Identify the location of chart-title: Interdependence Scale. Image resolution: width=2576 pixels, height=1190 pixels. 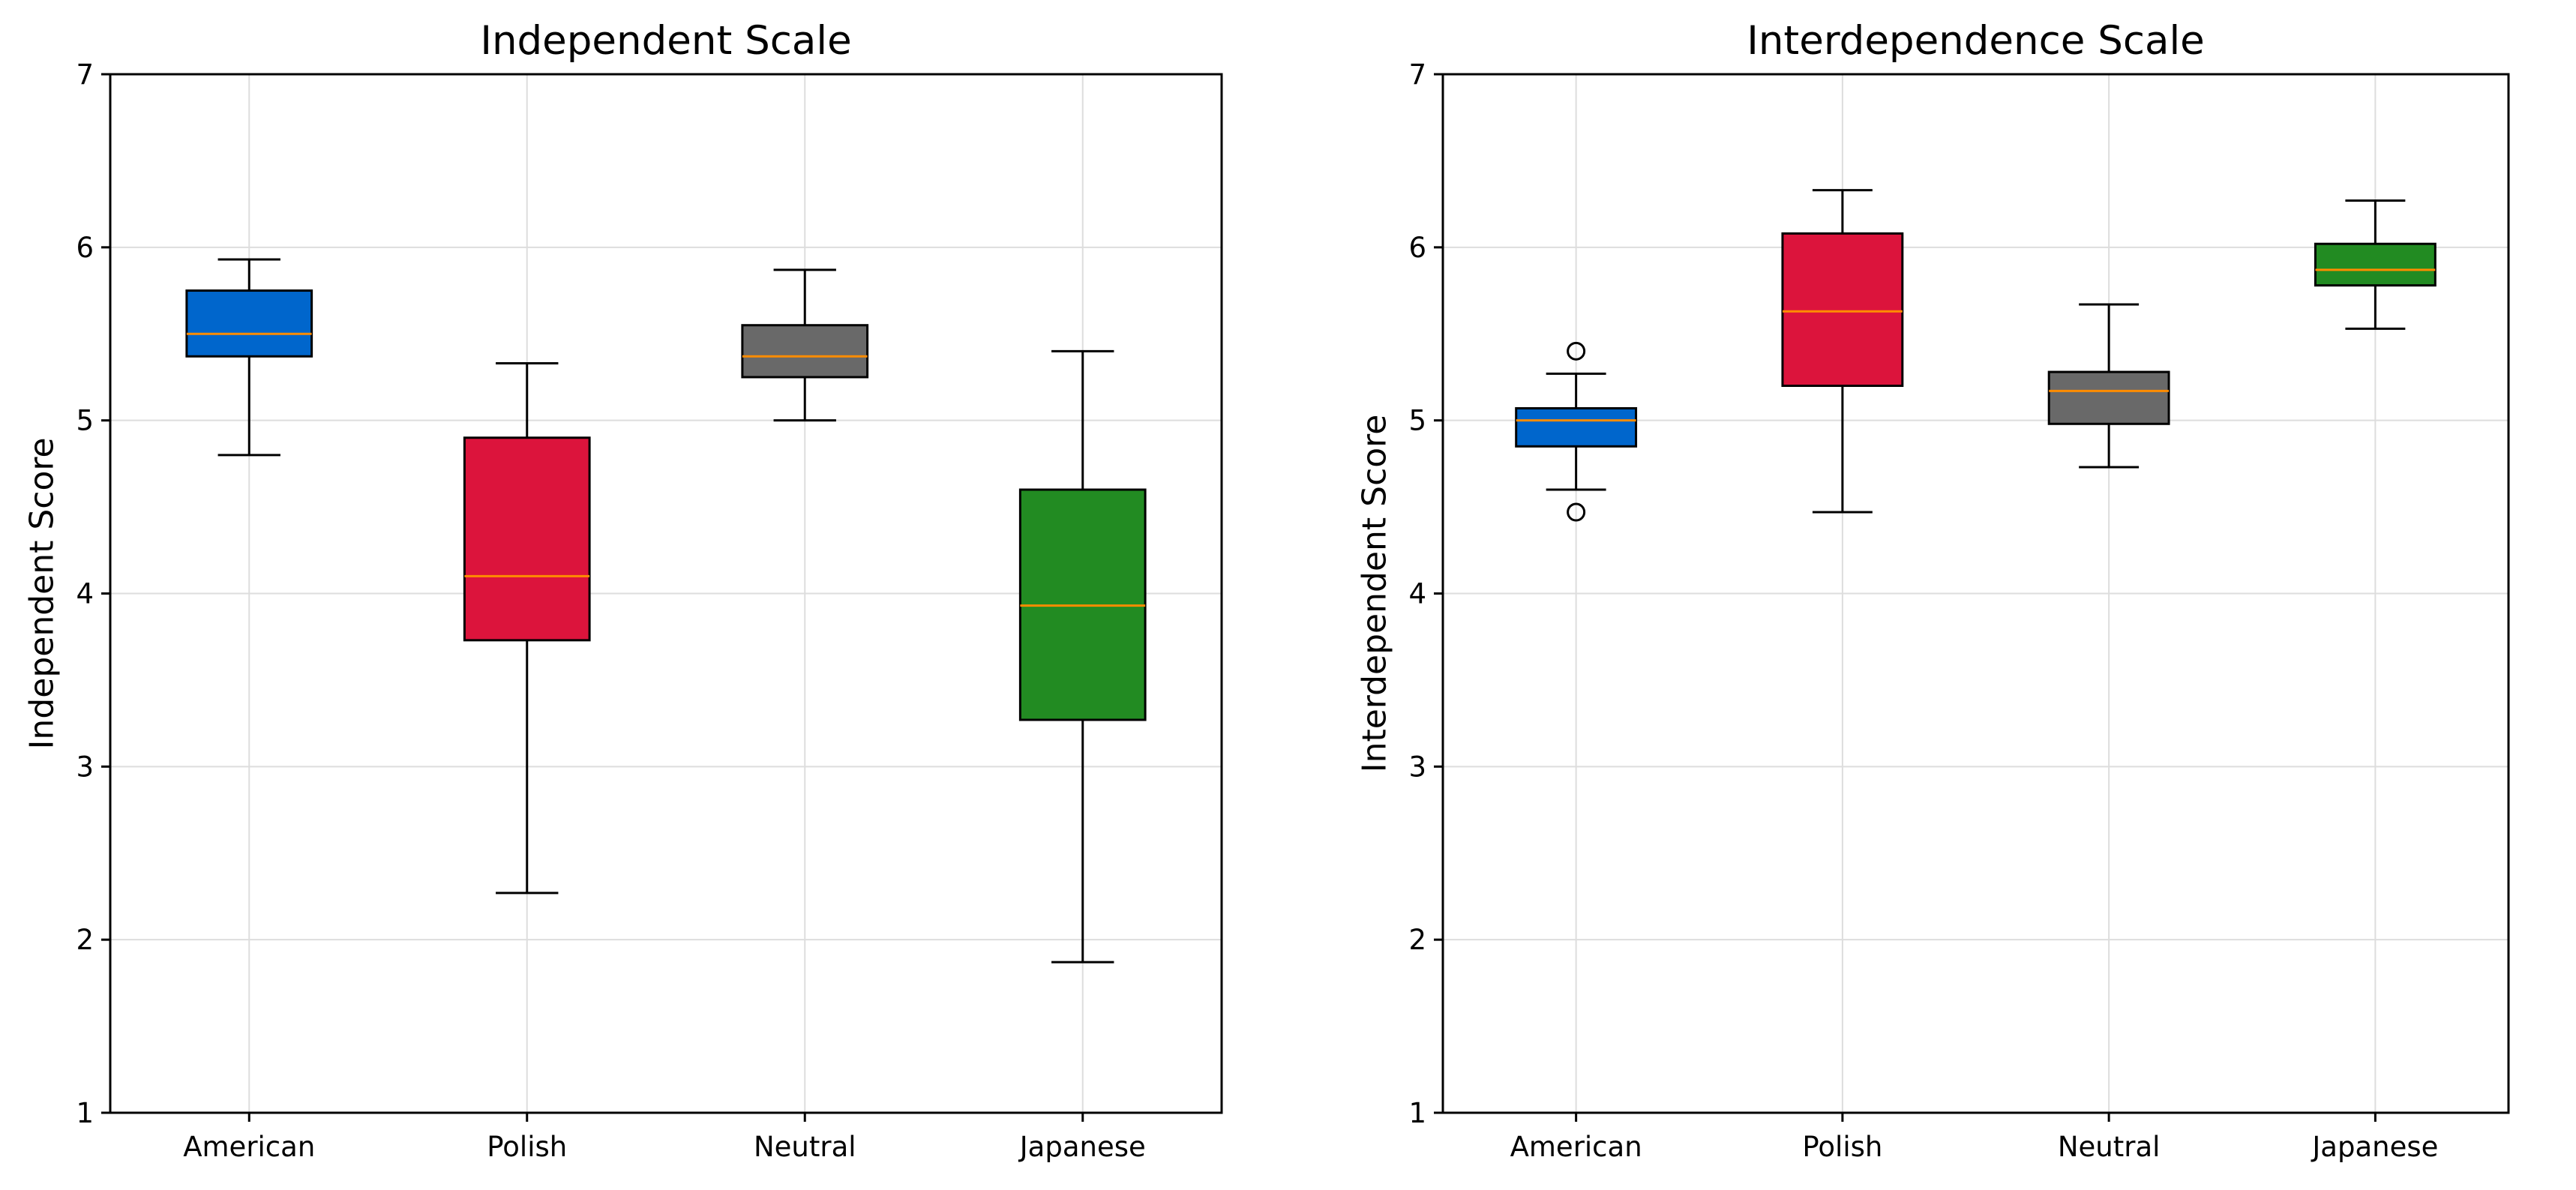
(1976, 41).